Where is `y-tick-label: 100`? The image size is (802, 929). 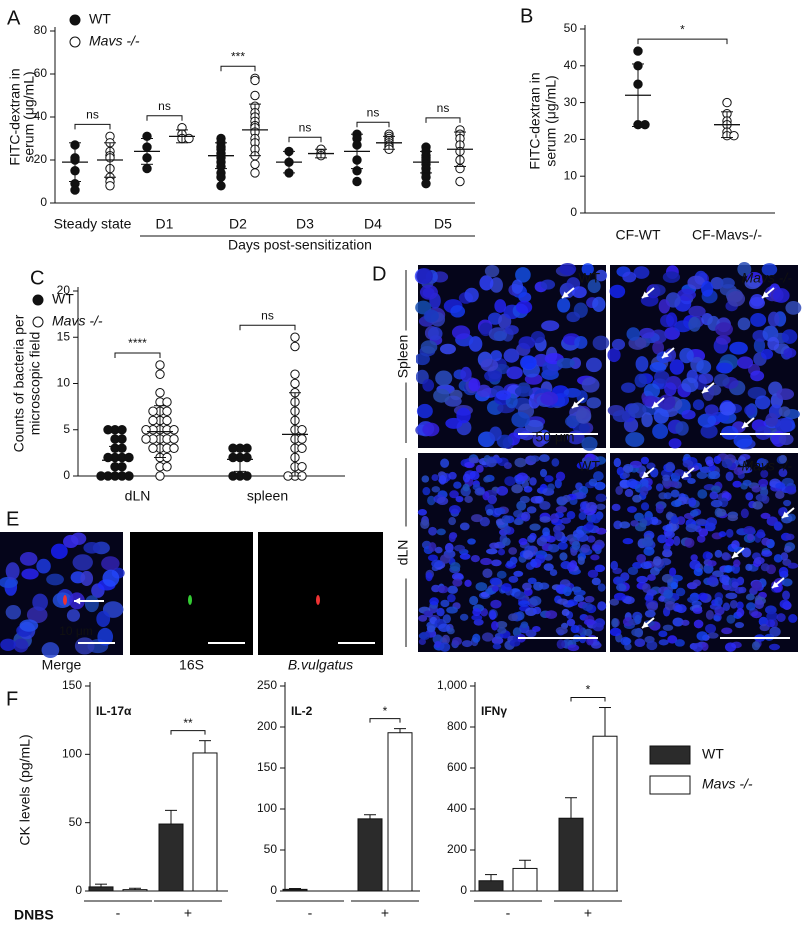
y-tick-label: 100 is located at coordinates (267, 808).